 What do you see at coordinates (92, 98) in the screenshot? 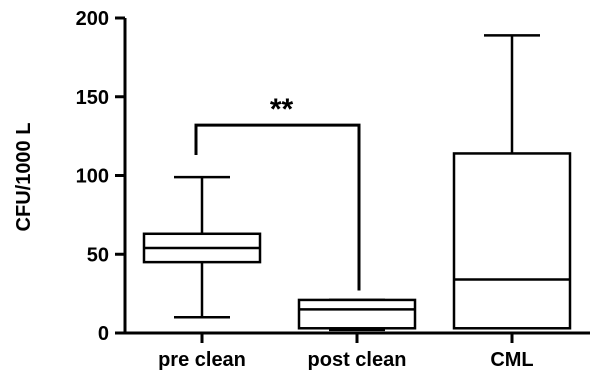
I see `y-tick-label: 150` at bounding box center [92, 98].